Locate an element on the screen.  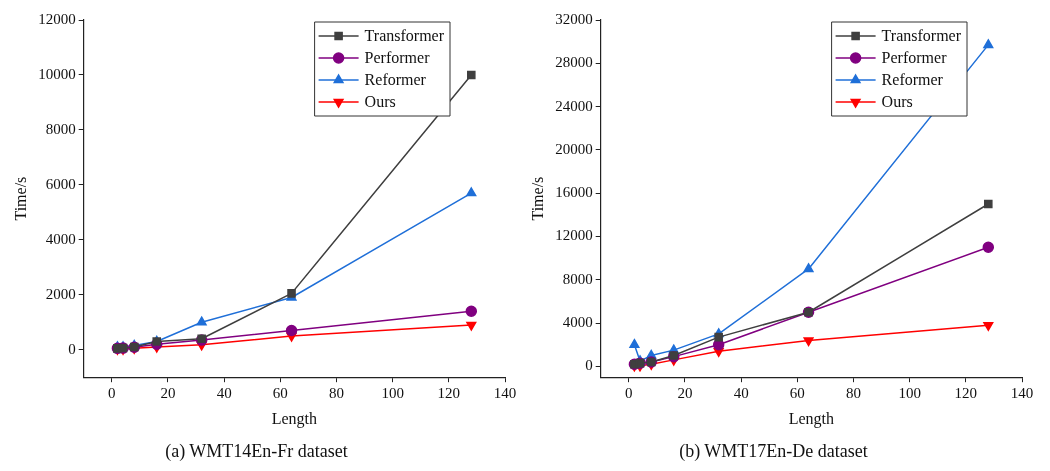
y-tick-label: 28000 is located at coordinates (574, 62).